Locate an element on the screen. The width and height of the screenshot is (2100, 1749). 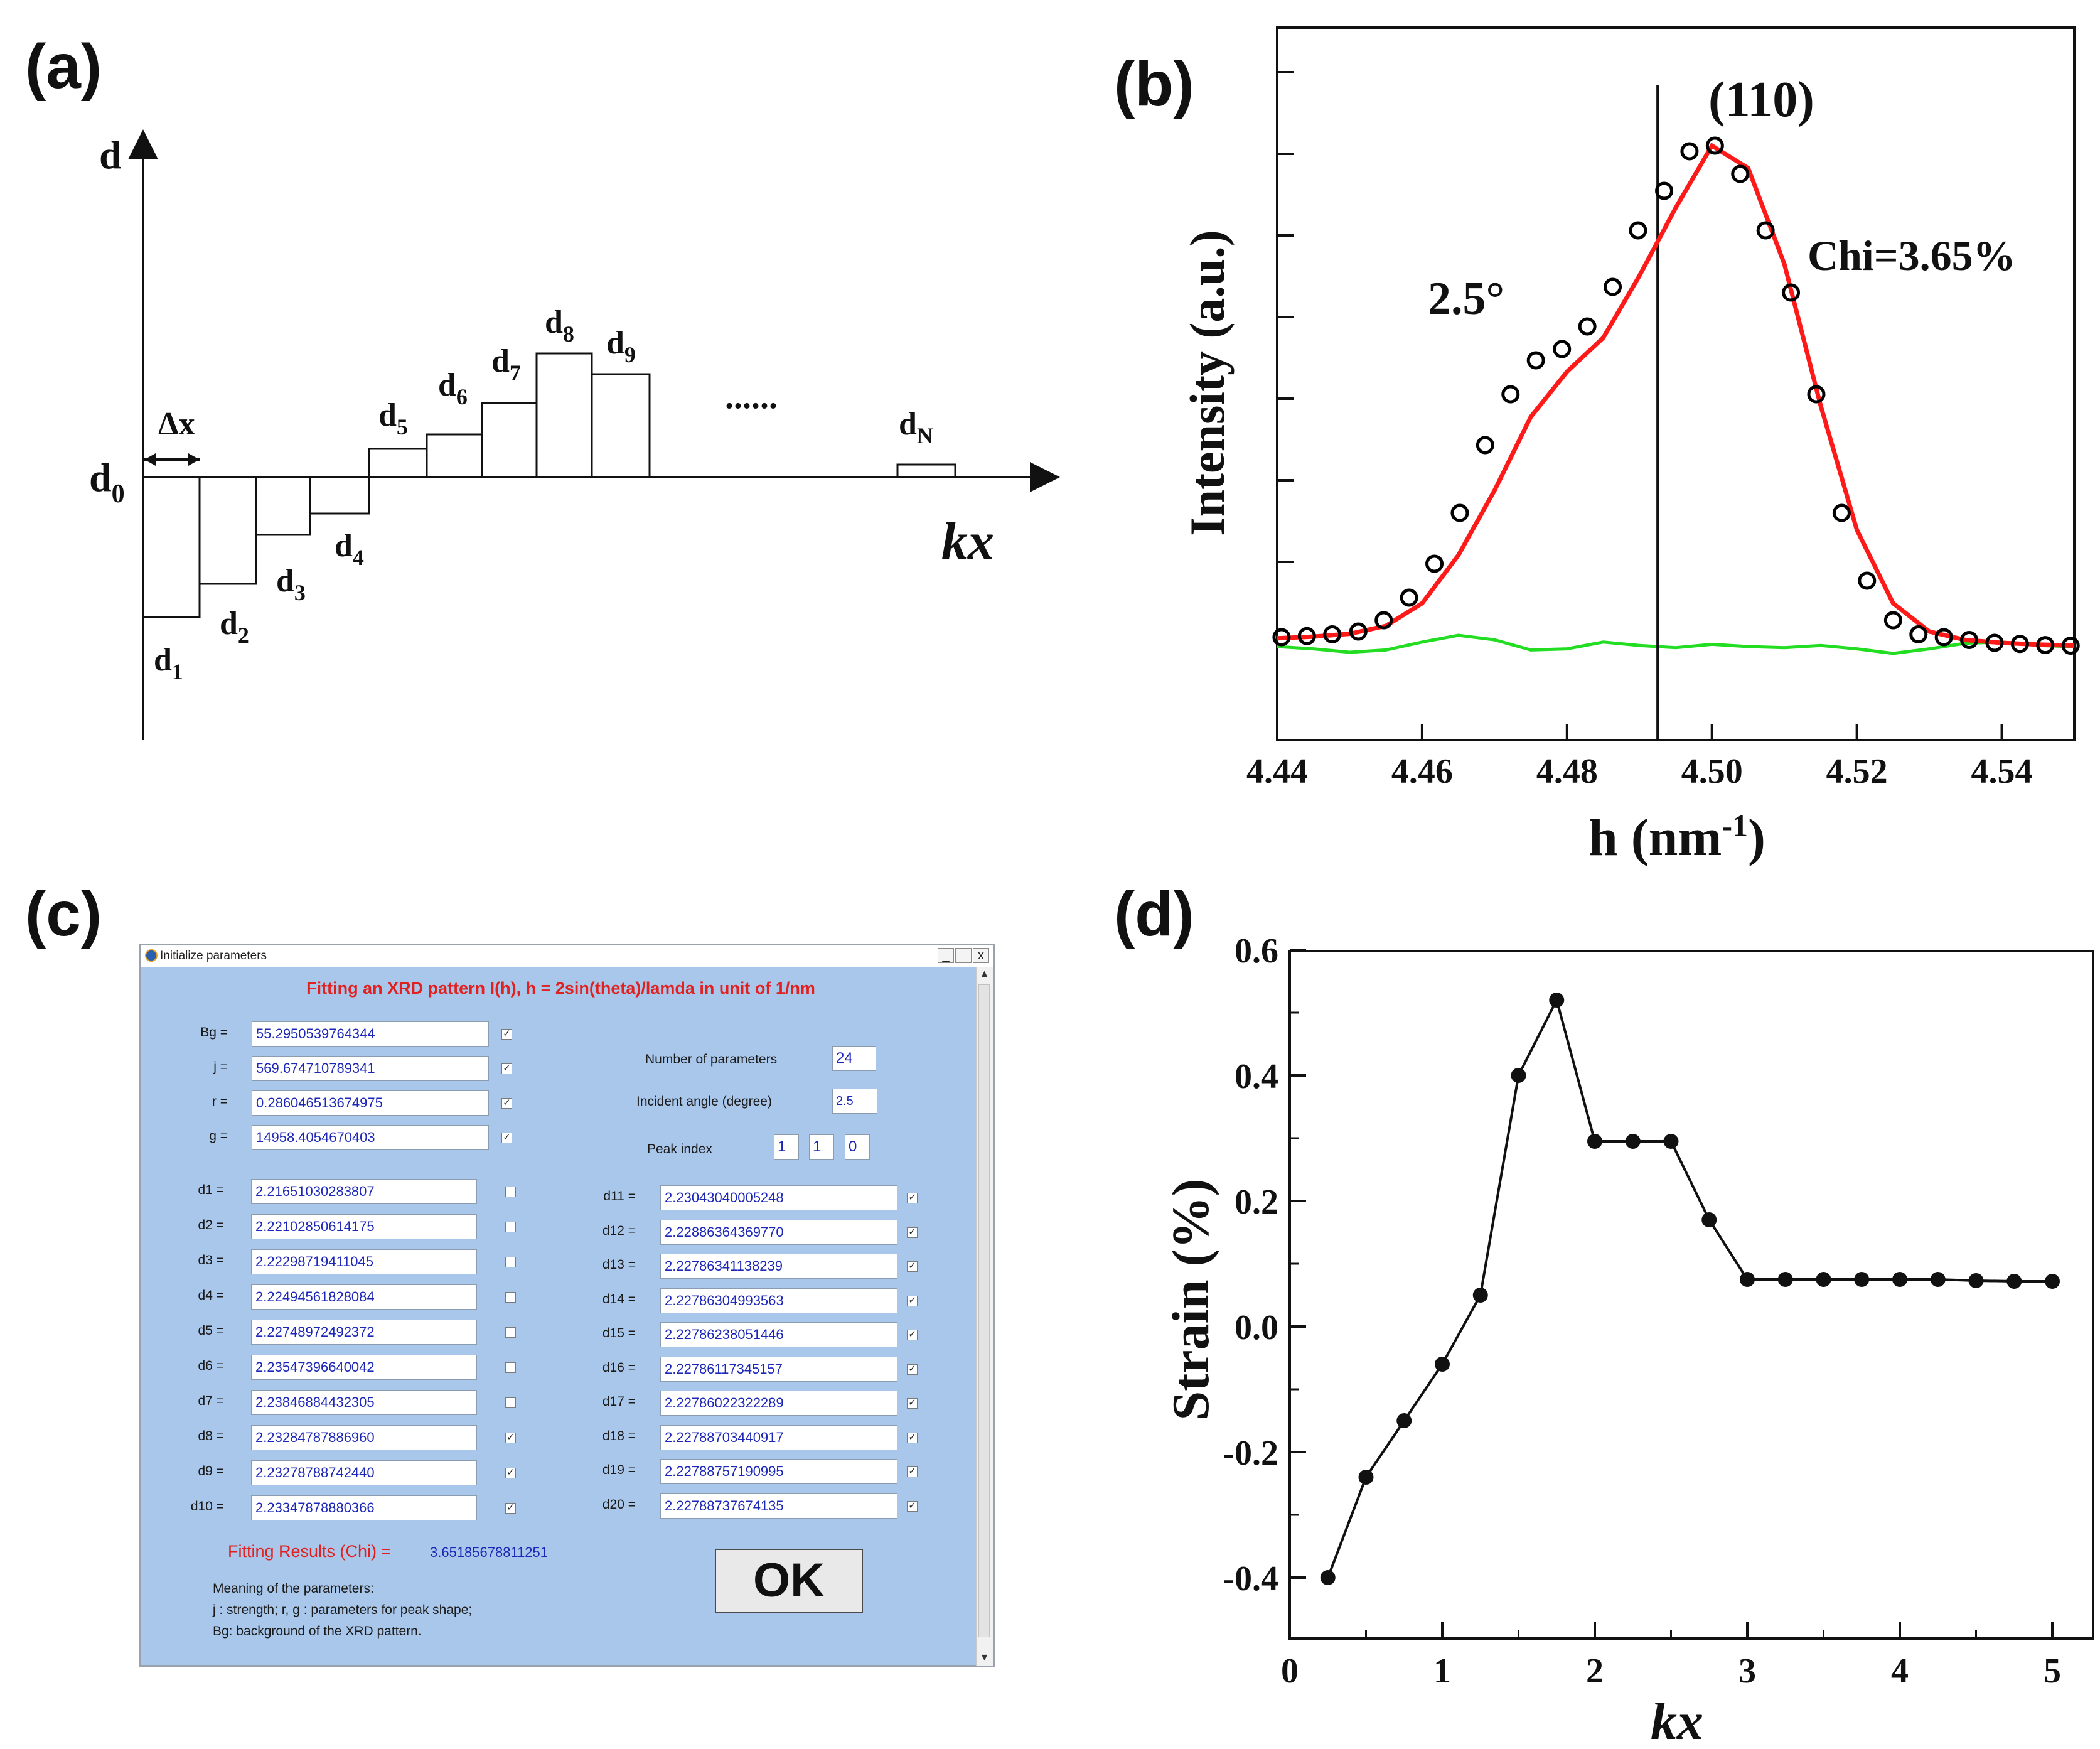
dialog-titlebar: Initialize parameters _ □ x is located at coordinates (567, 956).